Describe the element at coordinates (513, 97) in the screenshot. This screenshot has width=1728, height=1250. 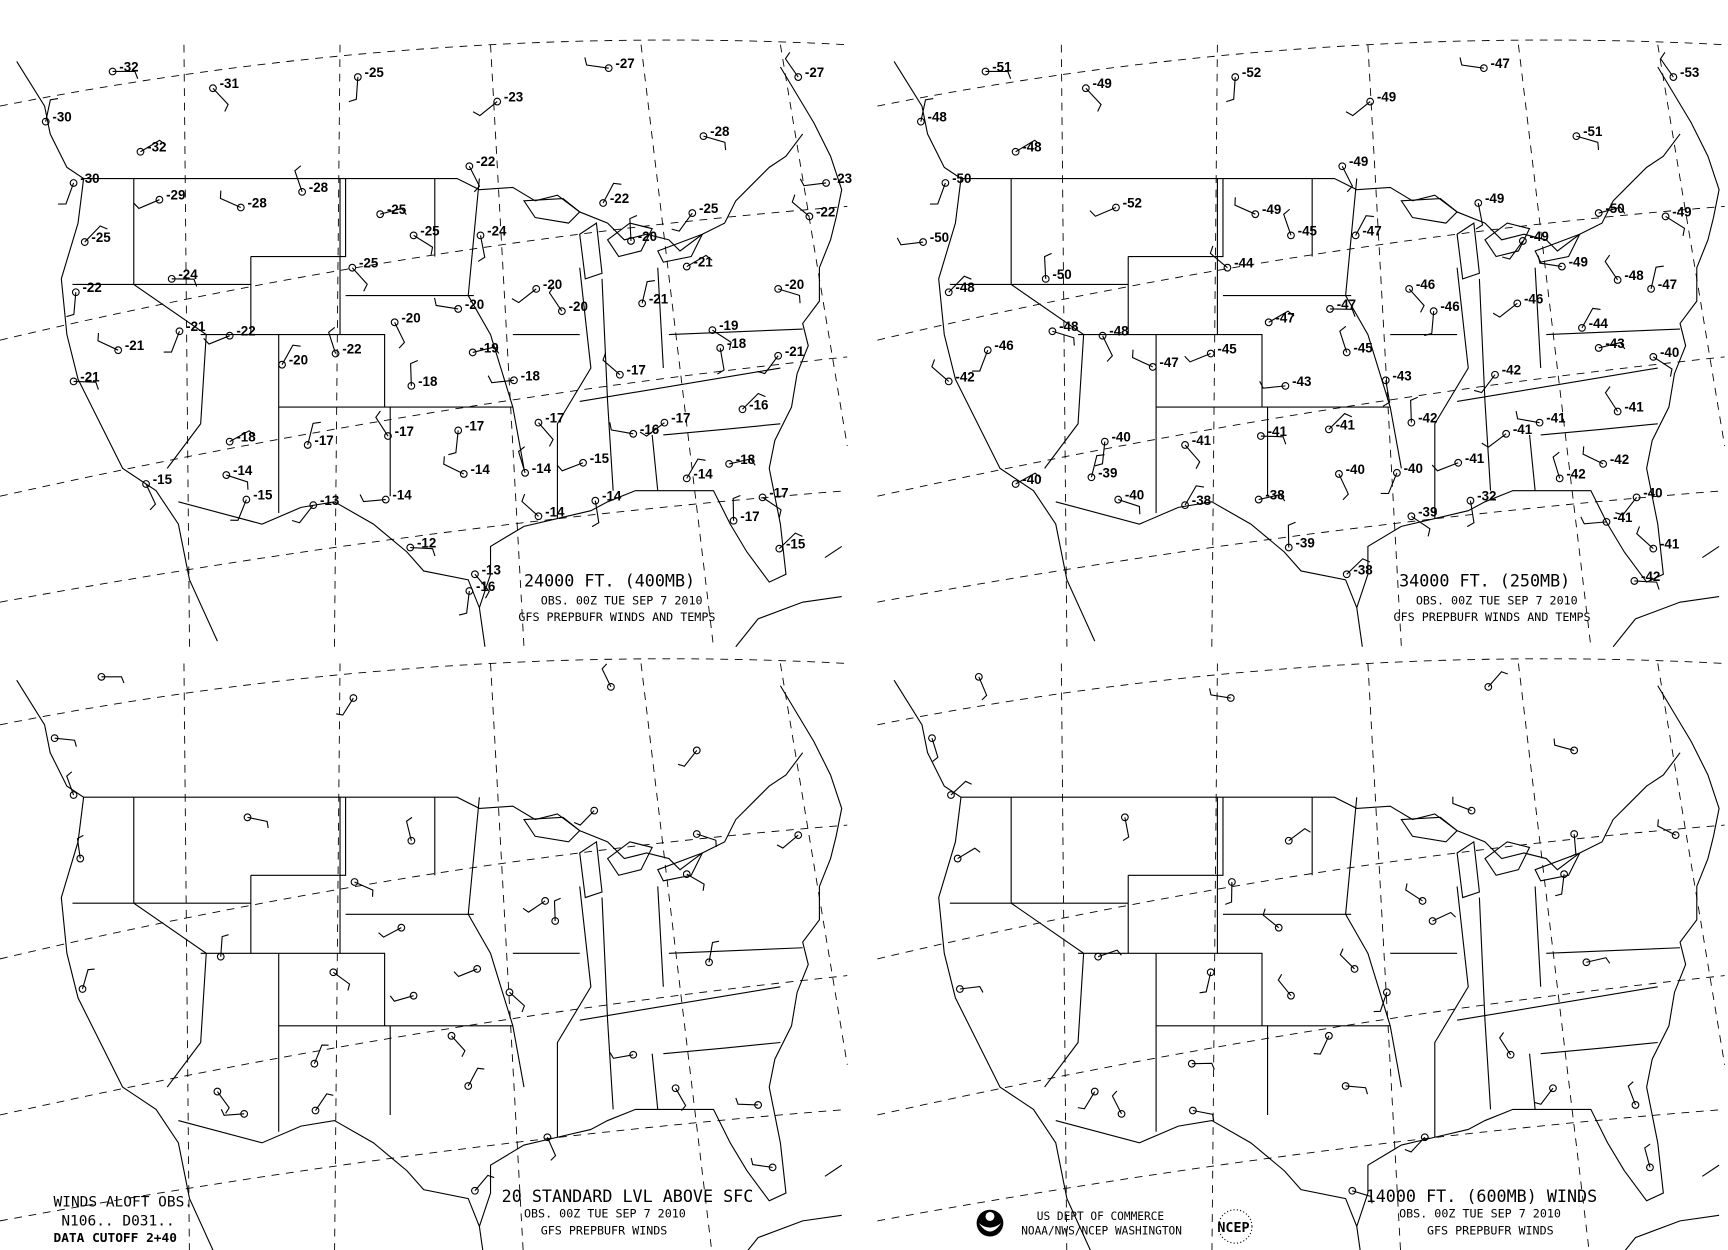
I see `temperature-value: -23` at that location.